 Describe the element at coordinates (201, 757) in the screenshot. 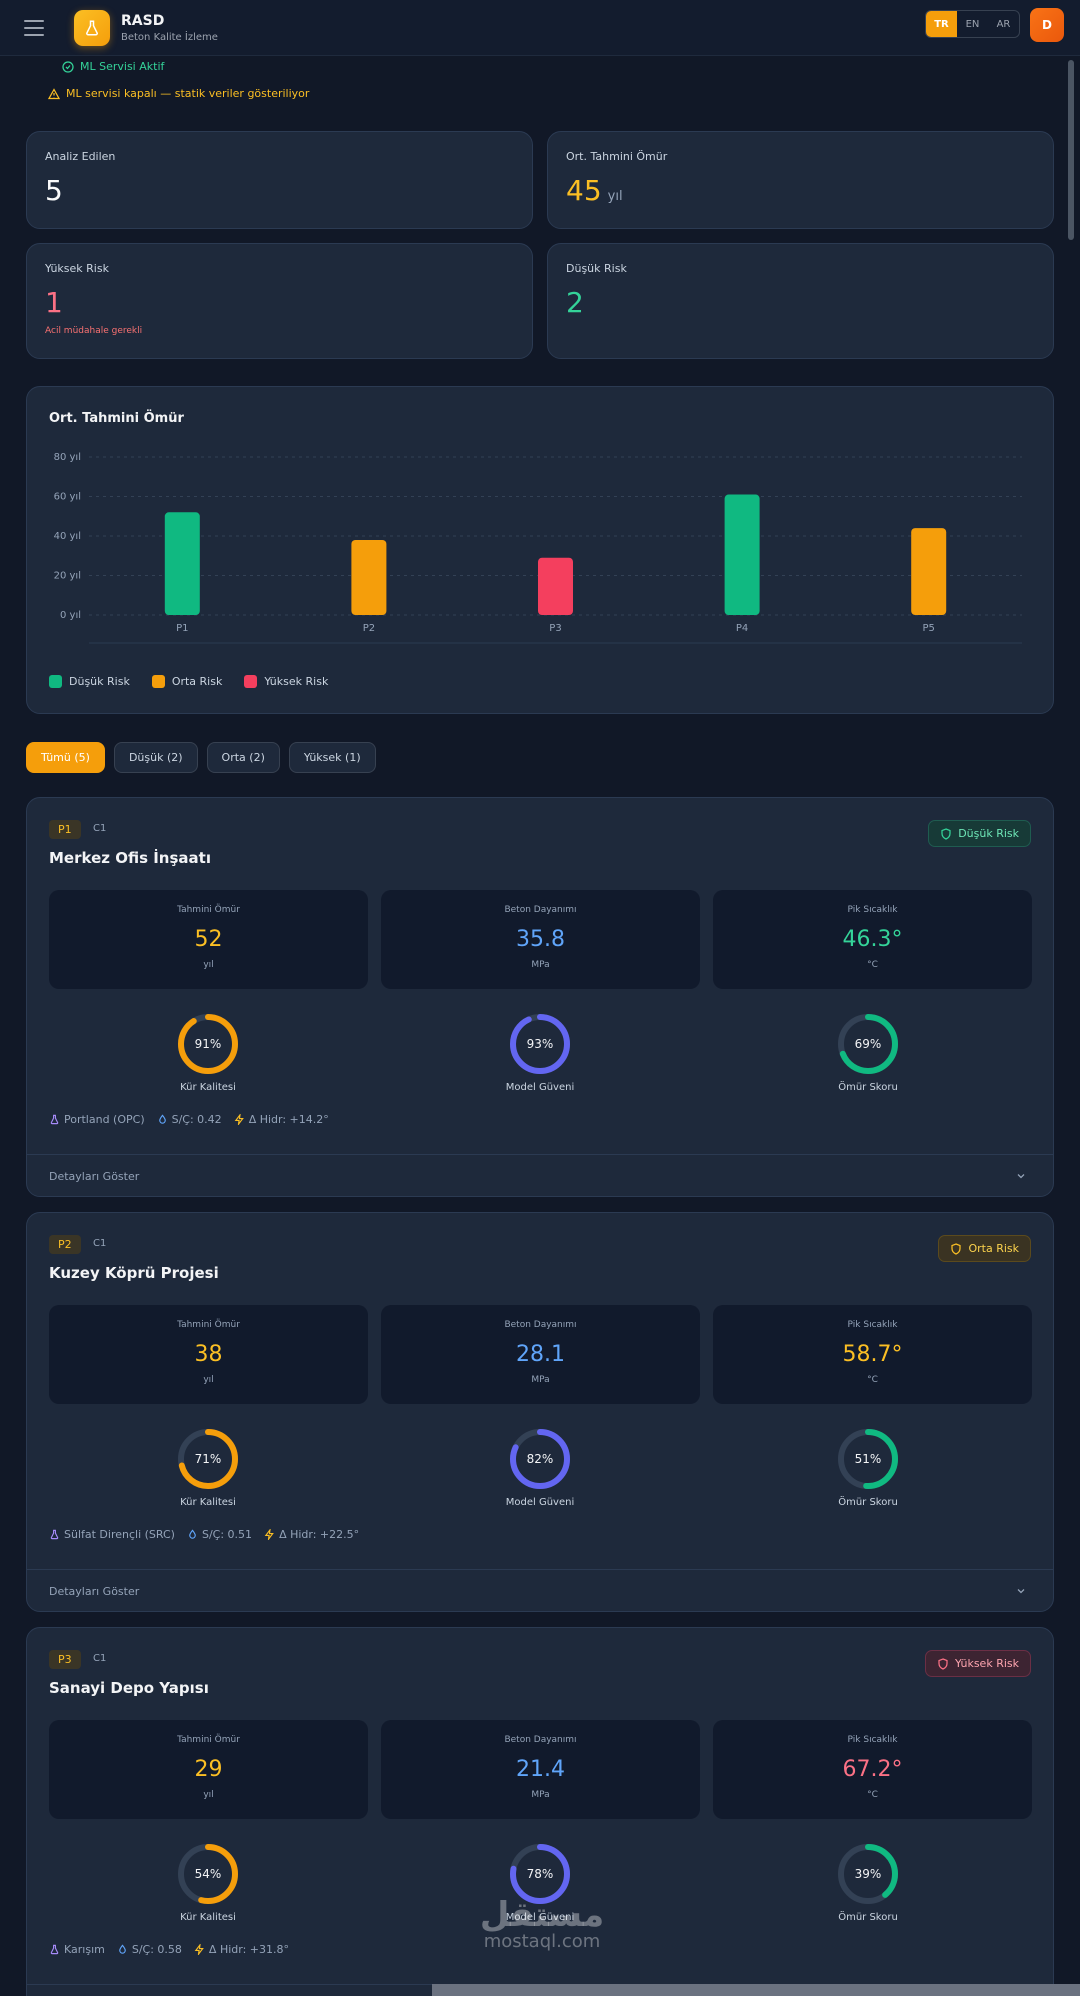

I see `risk-filter-bar: Tümü (5) Düşük (2) Orta (2) Yüksek (1)` at that location.